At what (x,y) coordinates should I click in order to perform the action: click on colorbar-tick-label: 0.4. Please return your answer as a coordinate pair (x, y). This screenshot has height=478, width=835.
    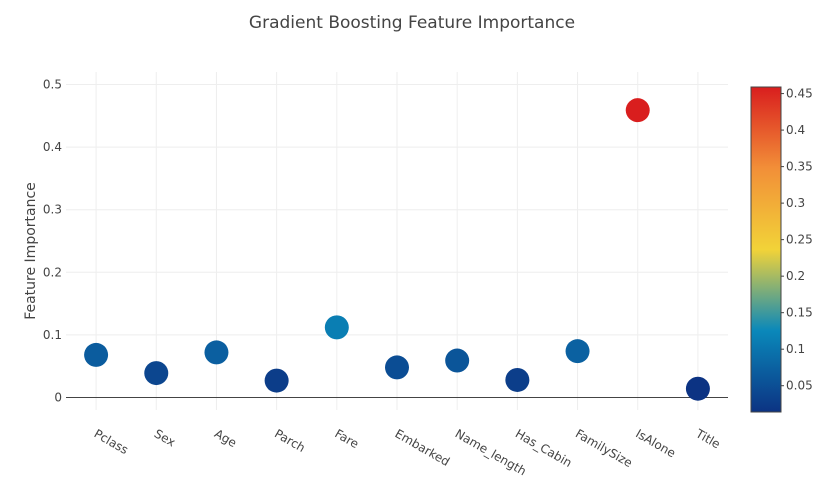
    Looking at the image, I should click on (795, 130).